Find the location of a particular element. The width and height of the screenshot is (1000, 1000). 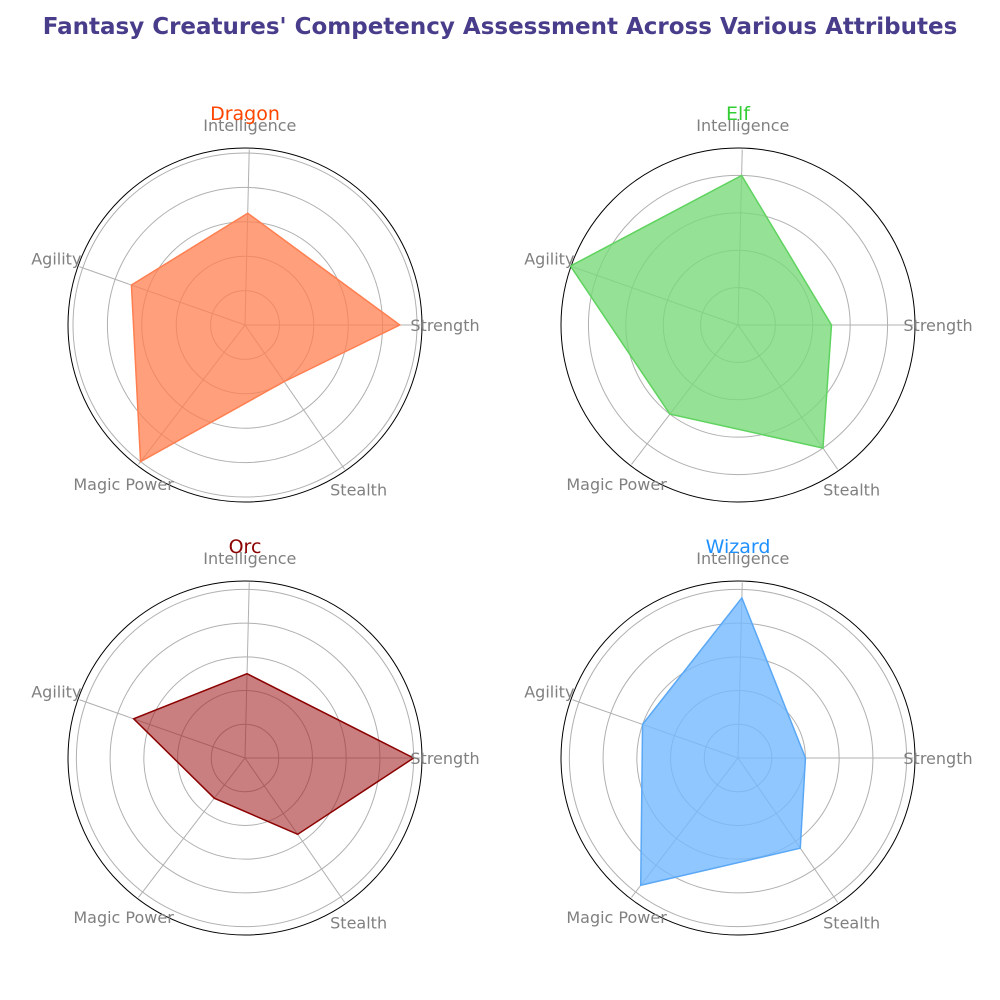

panel-title-orc: Orc is located at coordinates (245, 547).